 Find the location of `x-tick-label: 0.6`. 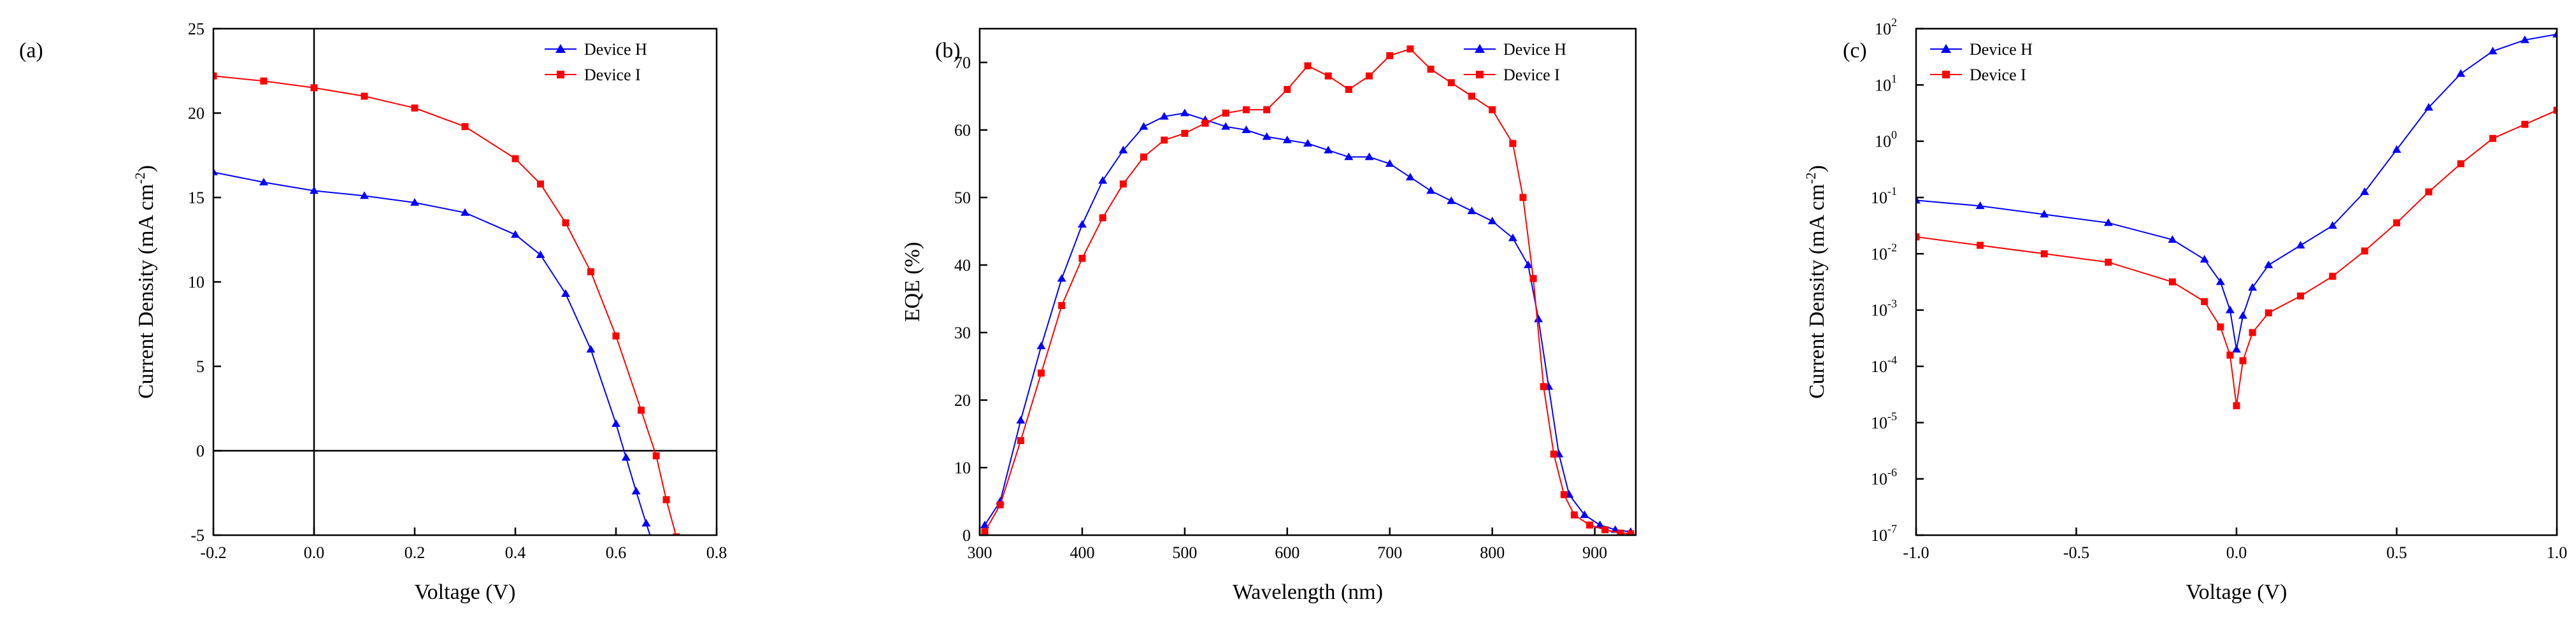

x-tick-label: 0.6 is located at coordinates (616, 552).